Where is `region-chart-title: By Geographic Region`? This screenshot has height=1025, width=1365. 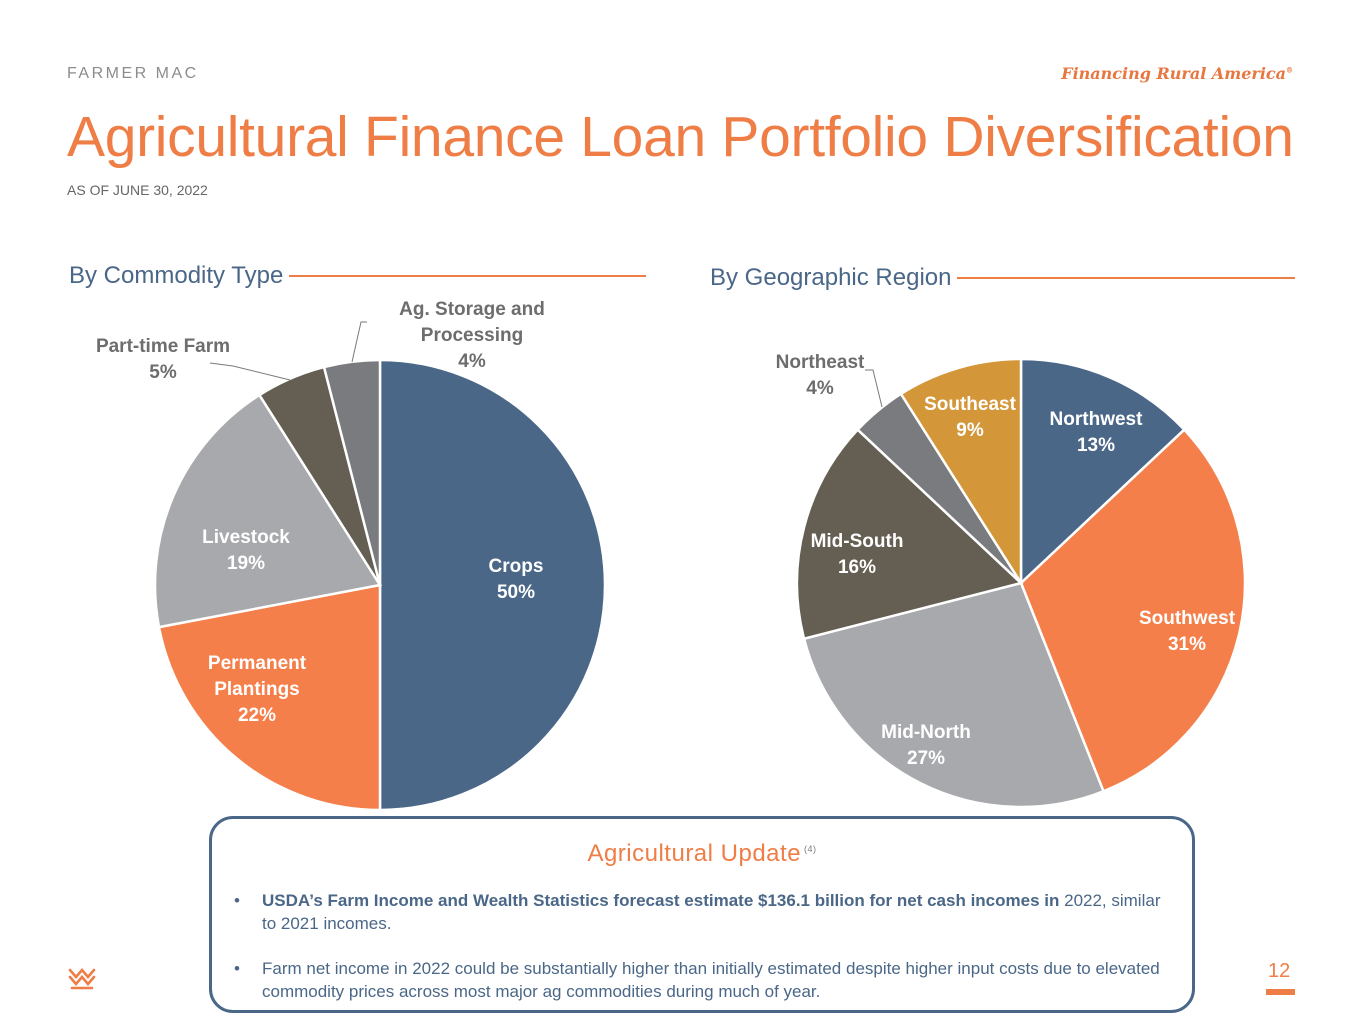 region-chart-title: By Geographic Region is located at coordinates (831, 277).